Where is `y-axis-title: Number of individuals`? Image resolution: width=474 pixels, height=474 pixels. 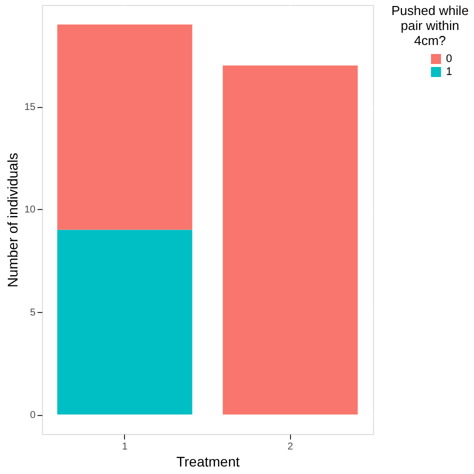 y-axis-title: Number of individuals is located at coordinates (12, 220).